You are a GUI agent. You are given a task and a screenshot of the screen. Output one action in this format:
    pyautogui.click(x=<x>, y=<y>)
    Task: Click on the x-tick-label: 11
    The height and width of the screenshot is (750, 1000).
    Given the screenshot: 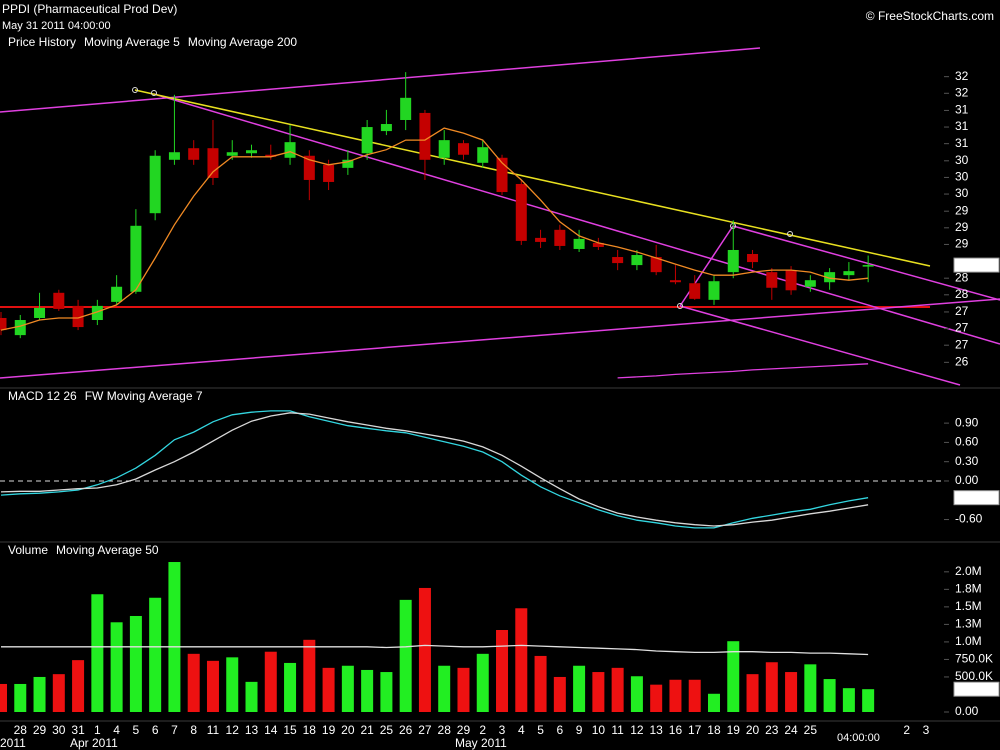 What is the action you would take?
    pyautogui.click(x=617, y=730)
    